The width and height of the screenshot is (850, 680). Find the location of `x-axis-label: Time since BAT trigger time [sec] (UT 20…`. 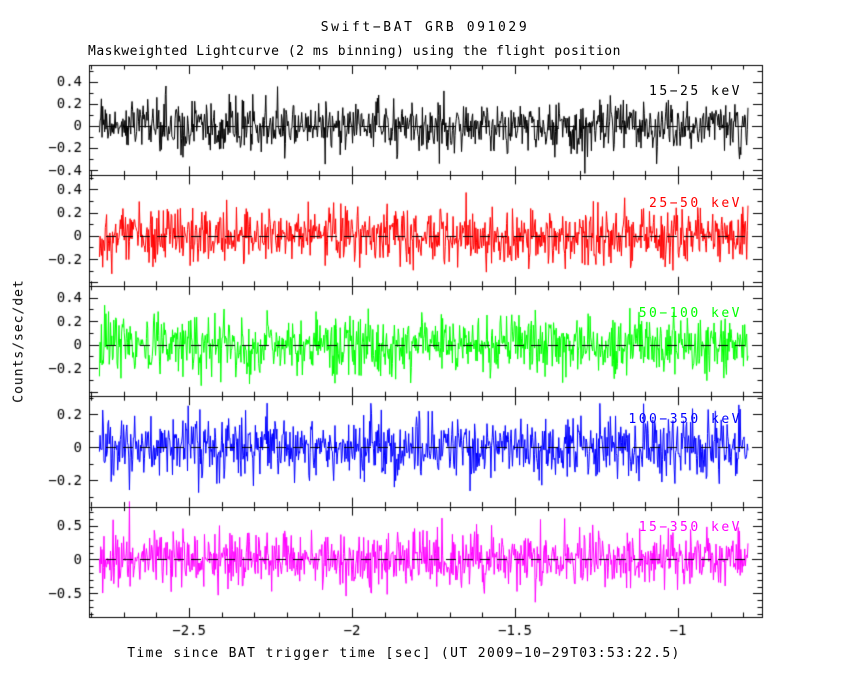

x-axis-label: Time since BAT trigger time [sec] (UT 20… is located at coordinates (404, 653).